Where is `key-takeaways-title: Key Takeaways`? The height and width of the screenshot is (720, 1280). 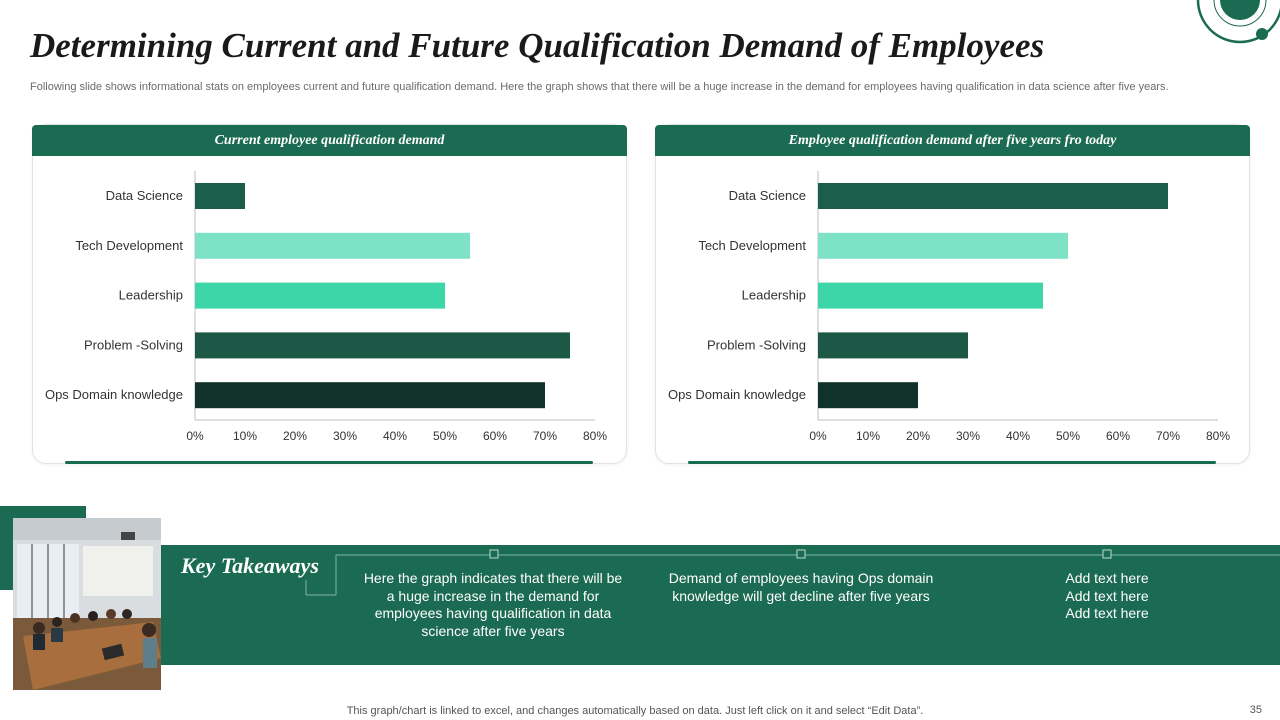 key-takeaways-title: Key Takeaways is located at coordinates (250, 565).